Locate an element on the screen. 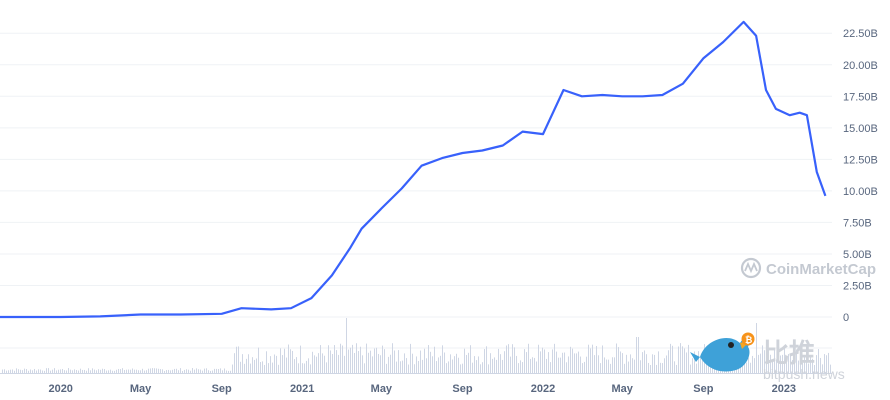 Image resolution: width=890 pixels, height=400 pixels. x-tick-label: Sep is located at coordinates (703, 389).